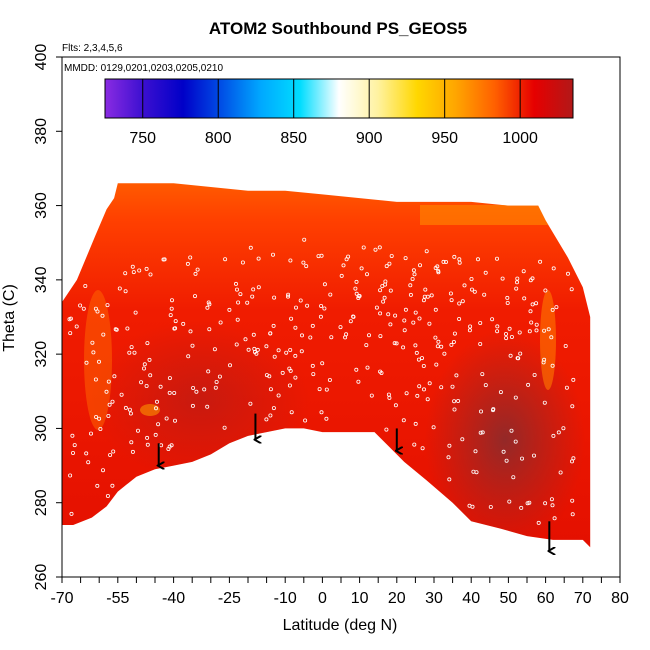  I want to click on x-tick-label: 70, so click(583, 598).